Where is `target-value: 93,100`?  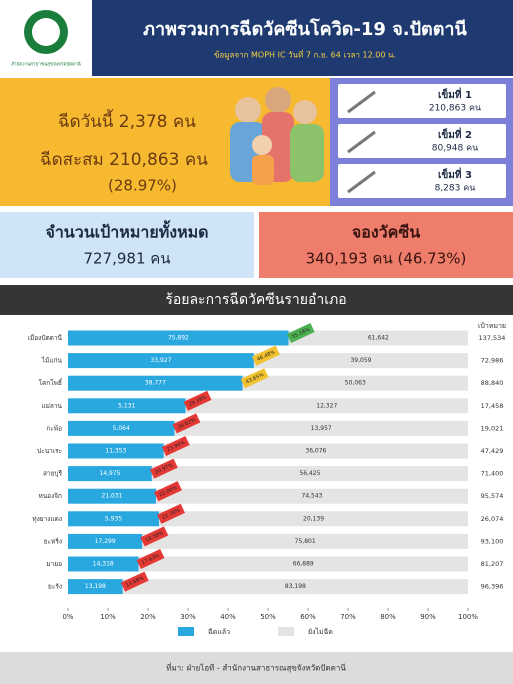 target-value: 93,100 is located at coordinates (492, 541).